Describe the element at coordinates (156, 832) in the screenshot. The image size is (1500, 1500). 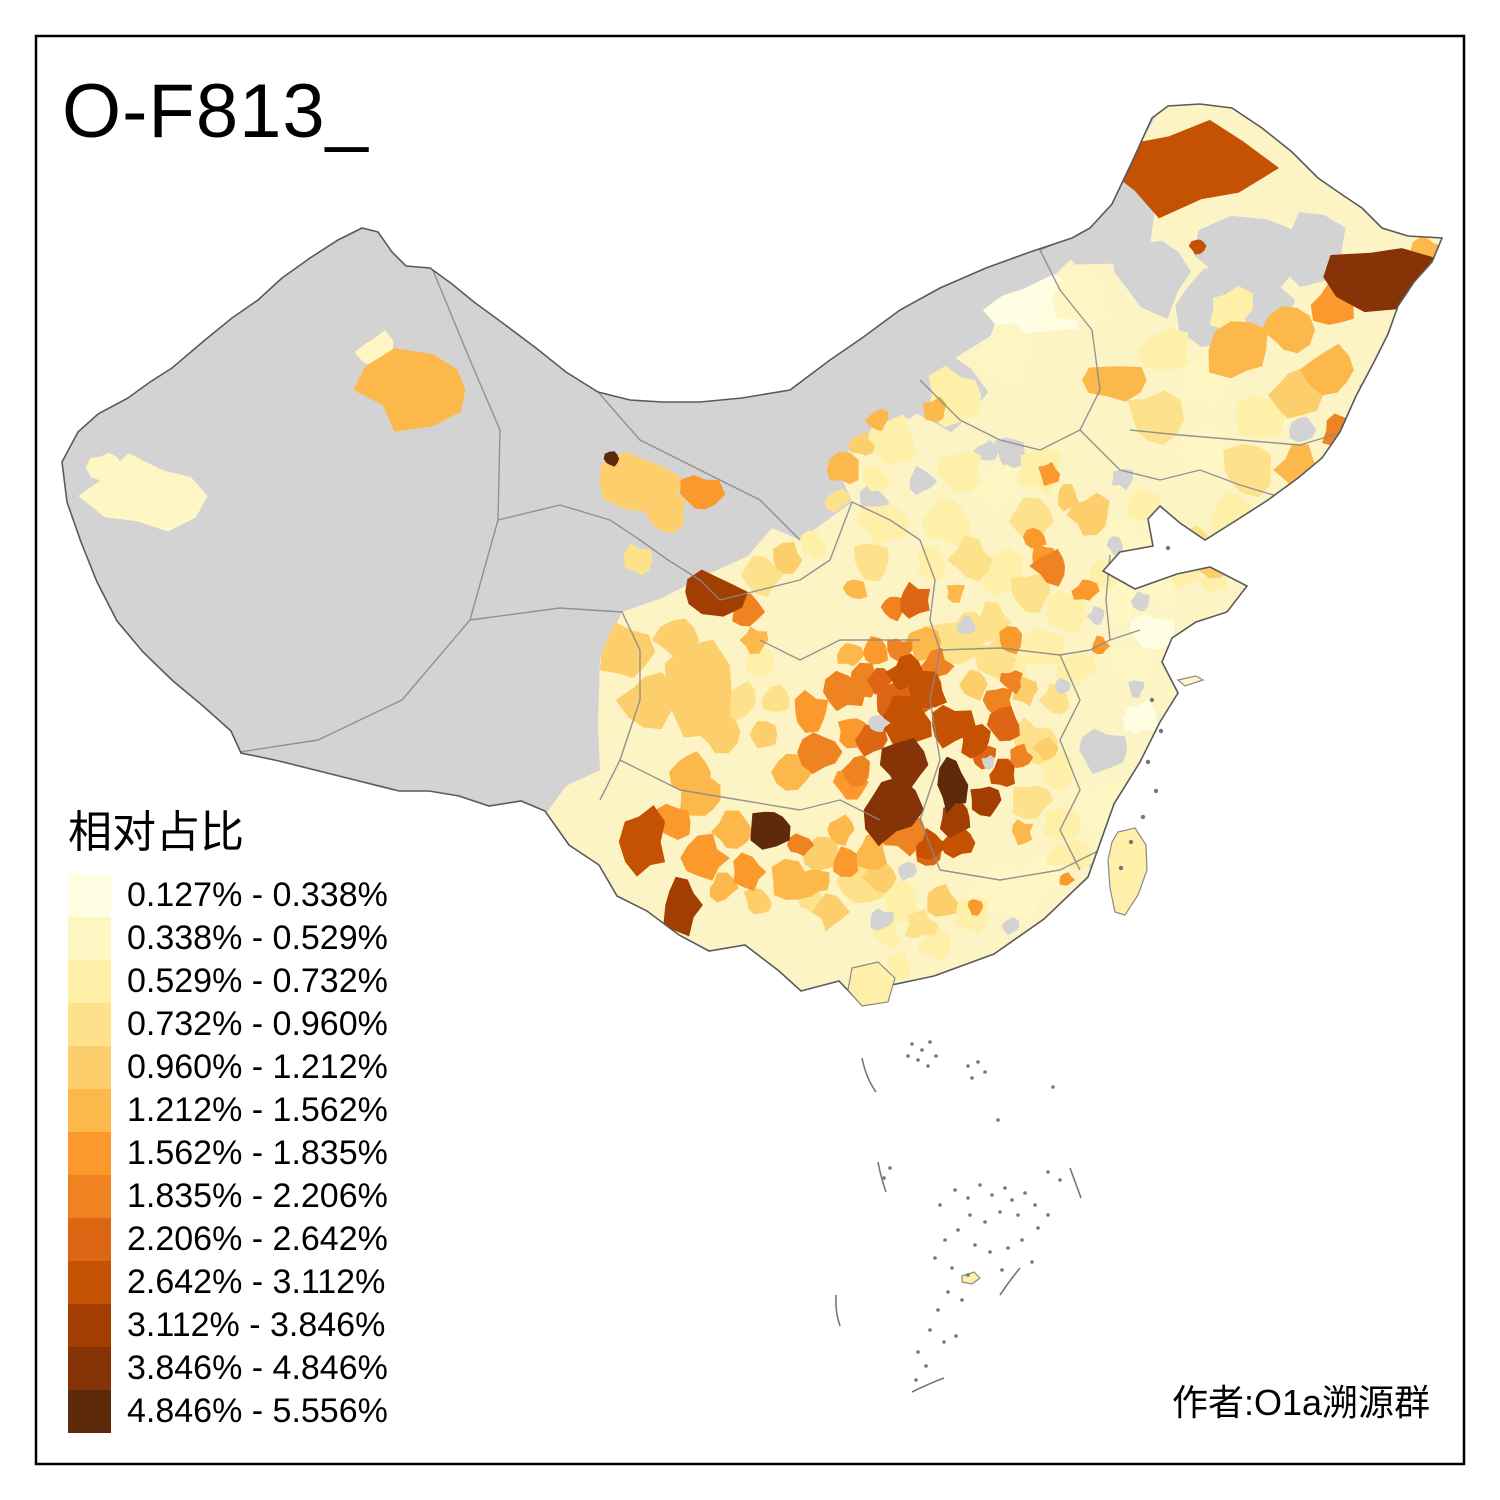
I see `legend-title: 相对占比` at that location.